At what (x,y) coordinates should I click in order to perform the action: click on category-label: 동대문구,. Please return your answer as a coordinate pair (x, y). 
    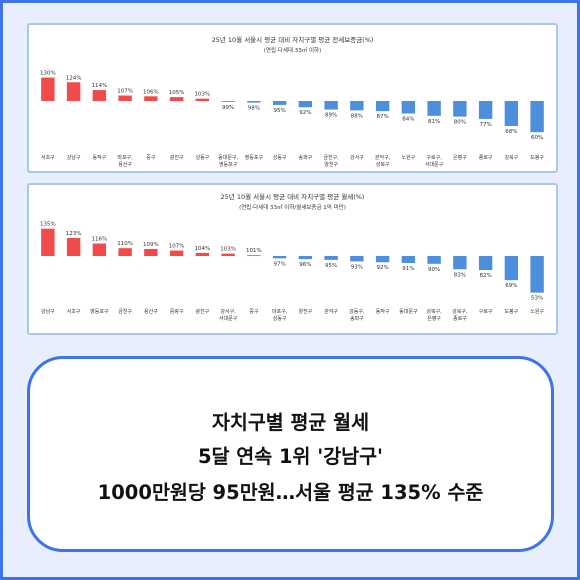
    Looking at the image, I should click on (228, 157).